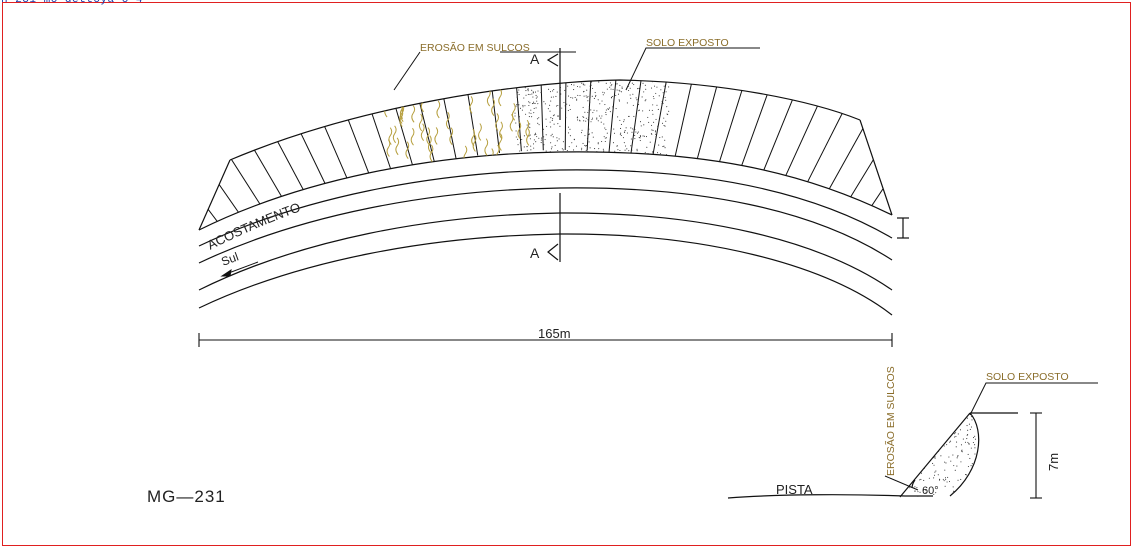 Image resolution: width=1135 pixels, height=550 pixels. I want to click on road-surface, so click(830, 496).